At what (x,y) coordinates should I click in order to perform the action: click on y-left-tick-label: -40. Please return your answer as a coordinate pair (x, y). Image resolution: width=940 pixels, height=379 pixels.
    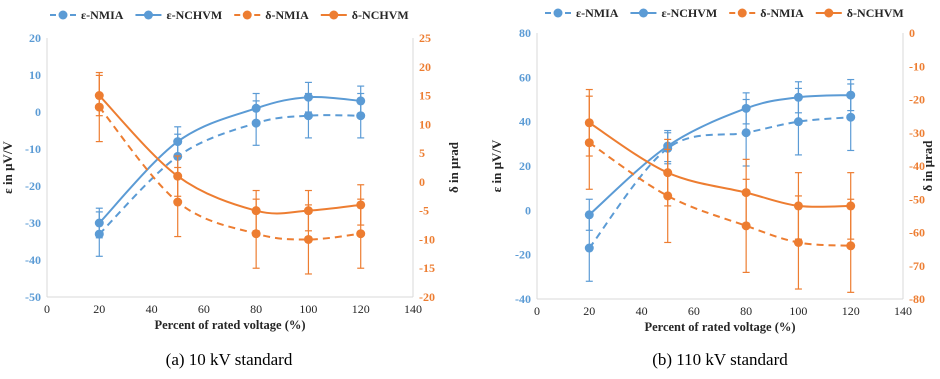
    Looking at the image, I should click on (33, 260).